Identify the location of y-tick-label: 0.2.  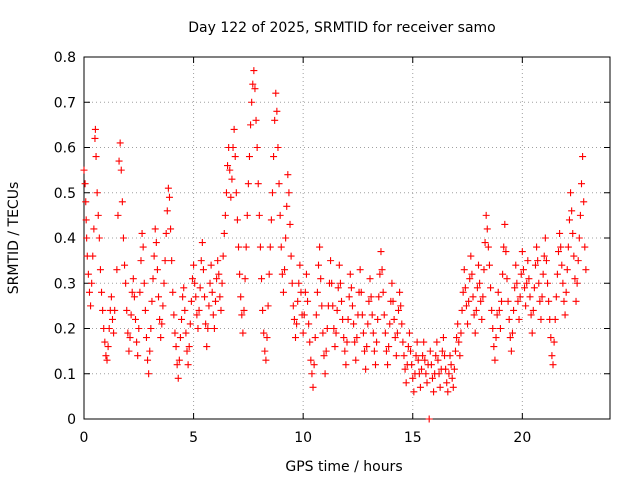
(65, 330).